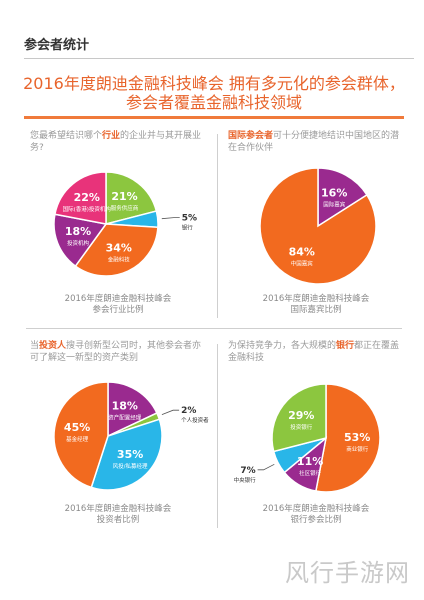 The width and height of the screenshot is (424, 600). Describe the element at coordinates (212, 35) in the screenshot. I see `page-header: 参会者统计` at that location.